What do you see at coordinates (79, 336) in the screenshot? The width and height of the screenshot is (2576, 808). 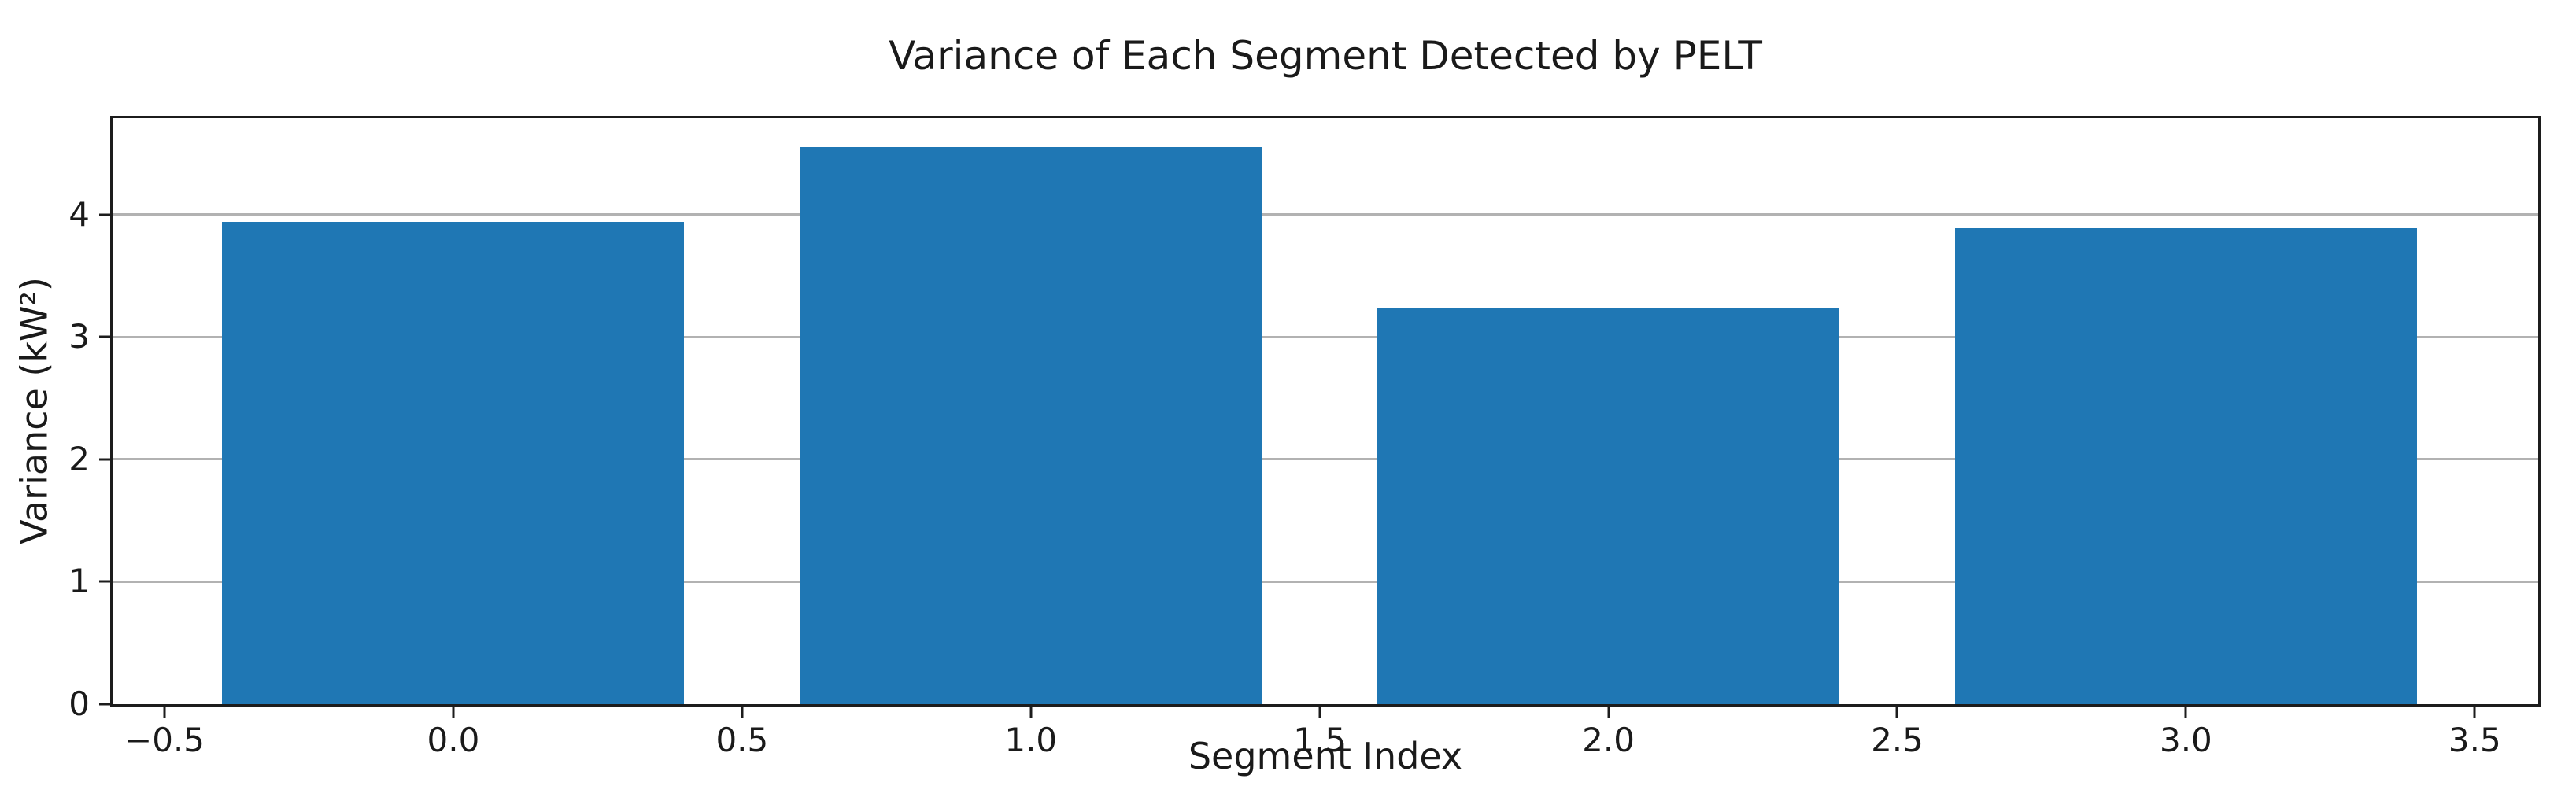 I see `y-tick-label: 3` at bounding box center [79, 336].